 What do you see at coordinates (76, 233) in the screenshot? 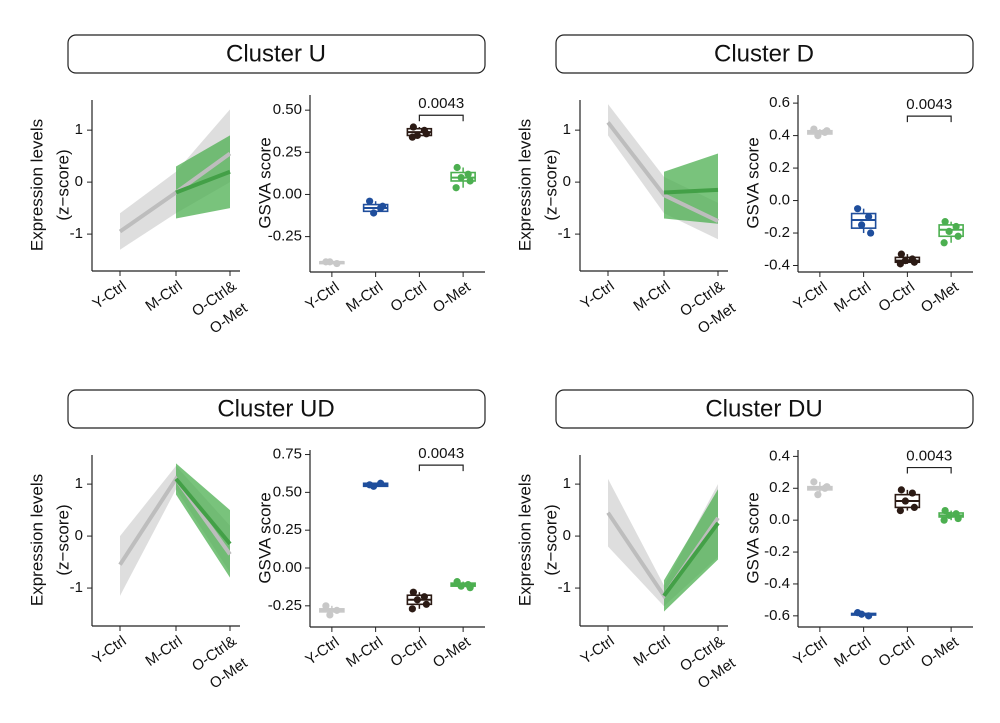
I see `y-tick-label: -1` at bounding box center [76, 233].